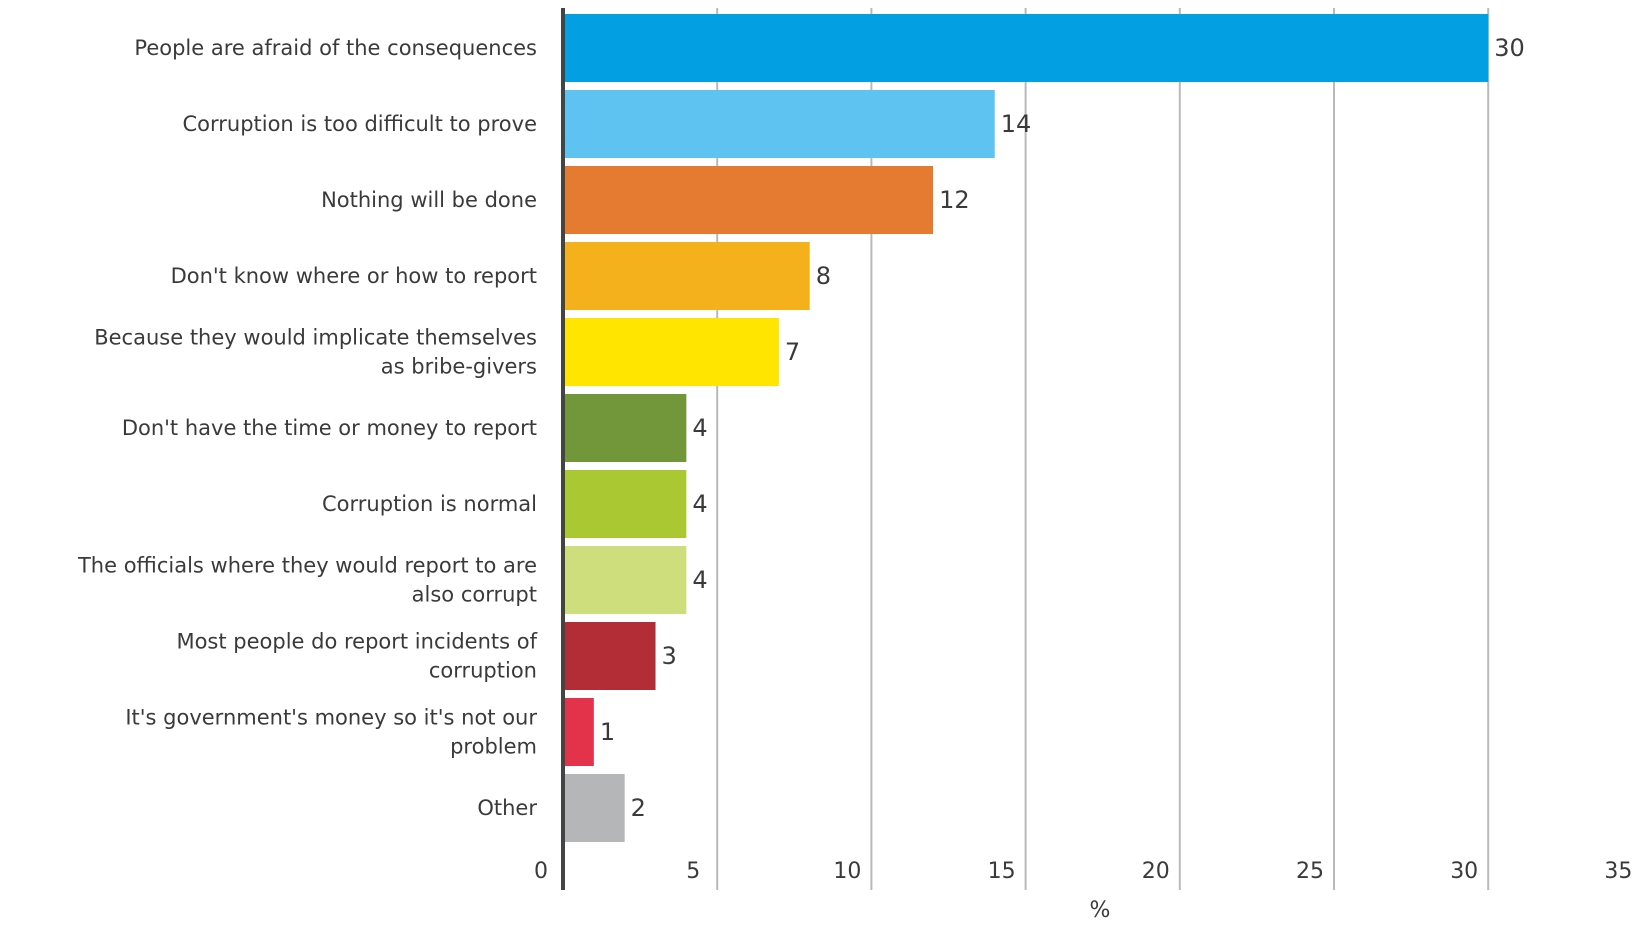 The height and width of the screenshot is (930, 1638). What do you see at coordinates (792, 352) in the screenshot?
I see `value-label-5: 7` at bounding box center [792, 352].